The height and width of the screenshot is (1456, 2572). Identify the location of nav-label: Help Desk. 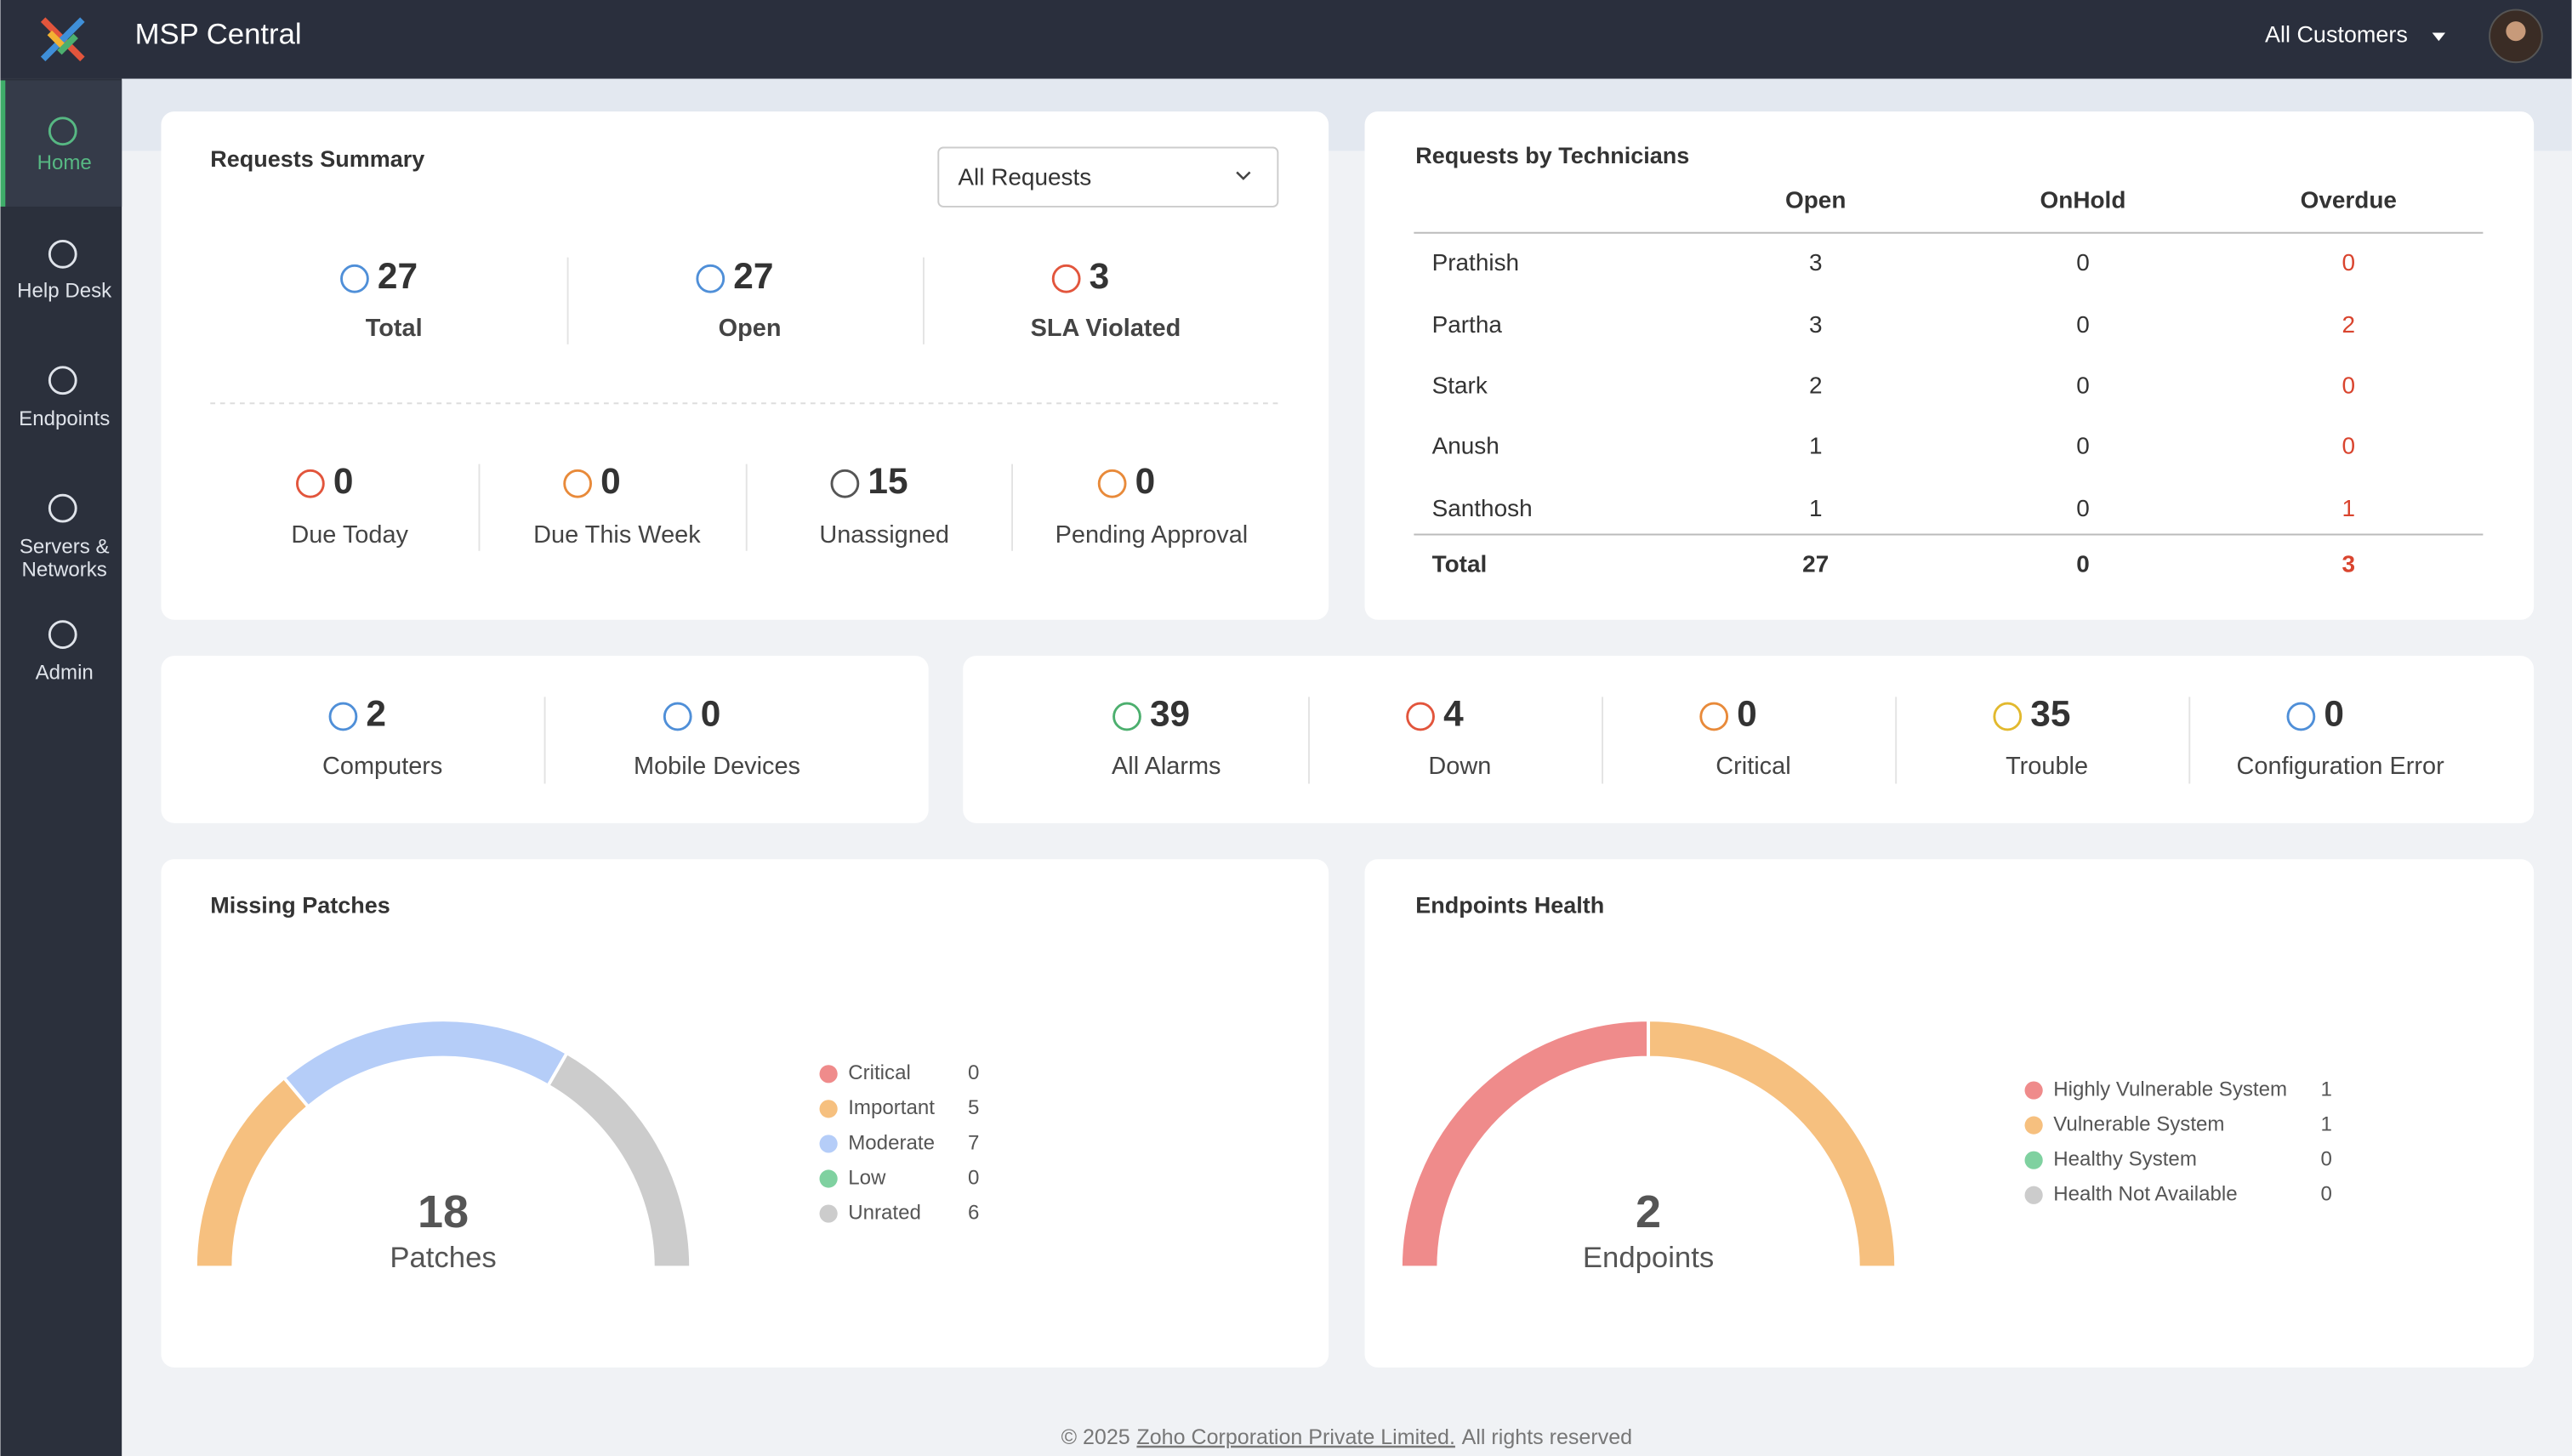
(65, 291).